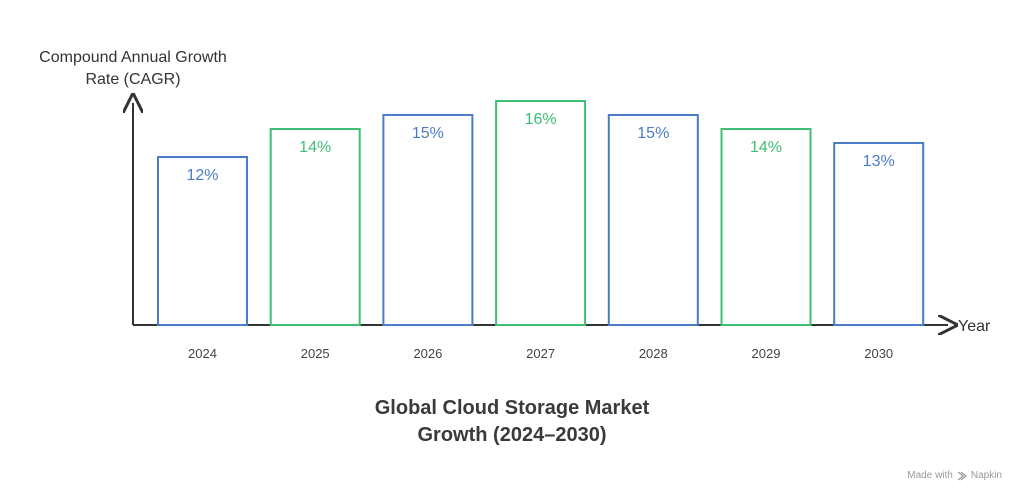 The image size is (1024, 495). What do you see at coordinates (315, 227) in the screenshot?
I see `bar-2025` at bounding box center [315, 227].